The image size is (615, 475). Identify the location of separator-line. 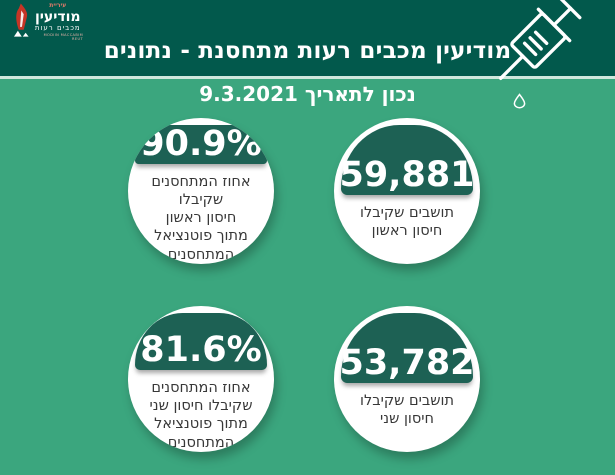
(307, 77).